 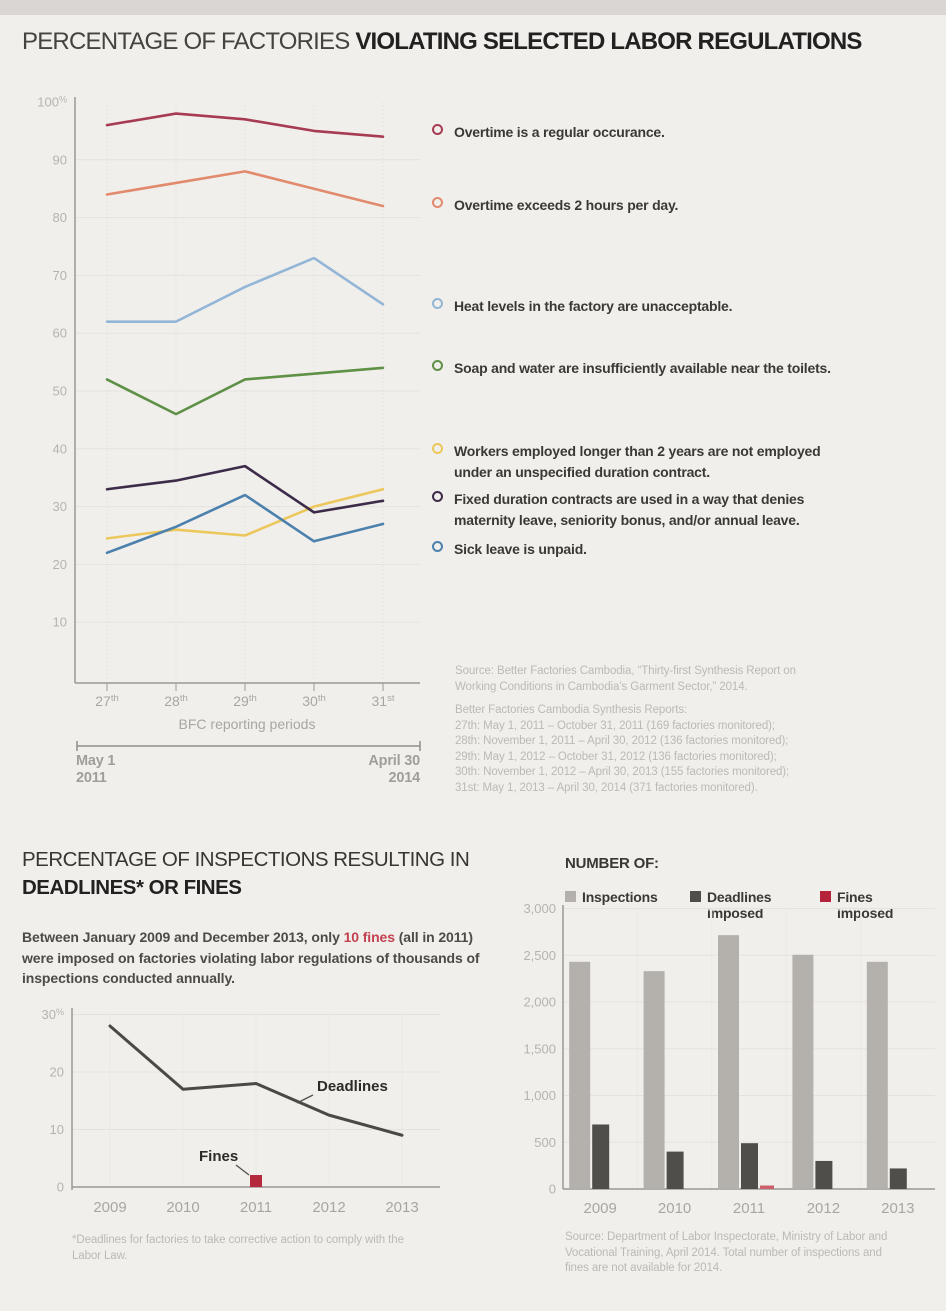 I want to click on legend-item-label: Sick leave is unpaid., so click(x=520, y=549).